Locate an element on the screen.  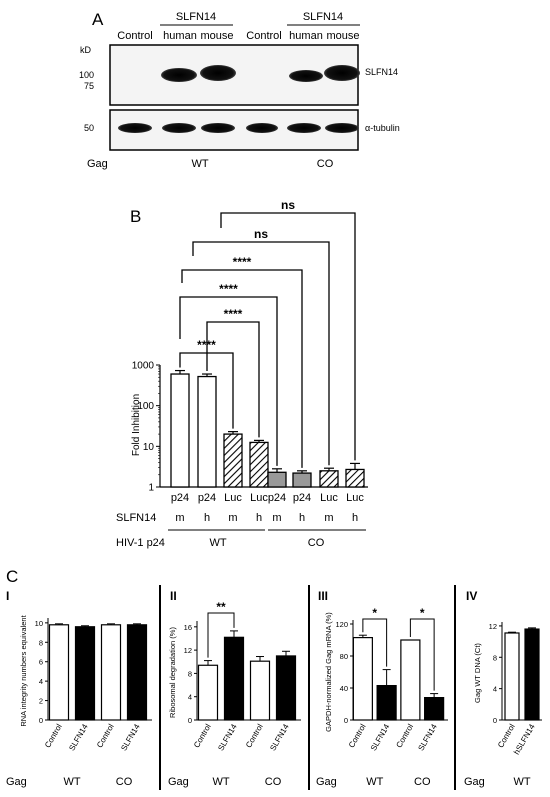
c-y-tick-label: 2 is located at coordinates (41, 701).